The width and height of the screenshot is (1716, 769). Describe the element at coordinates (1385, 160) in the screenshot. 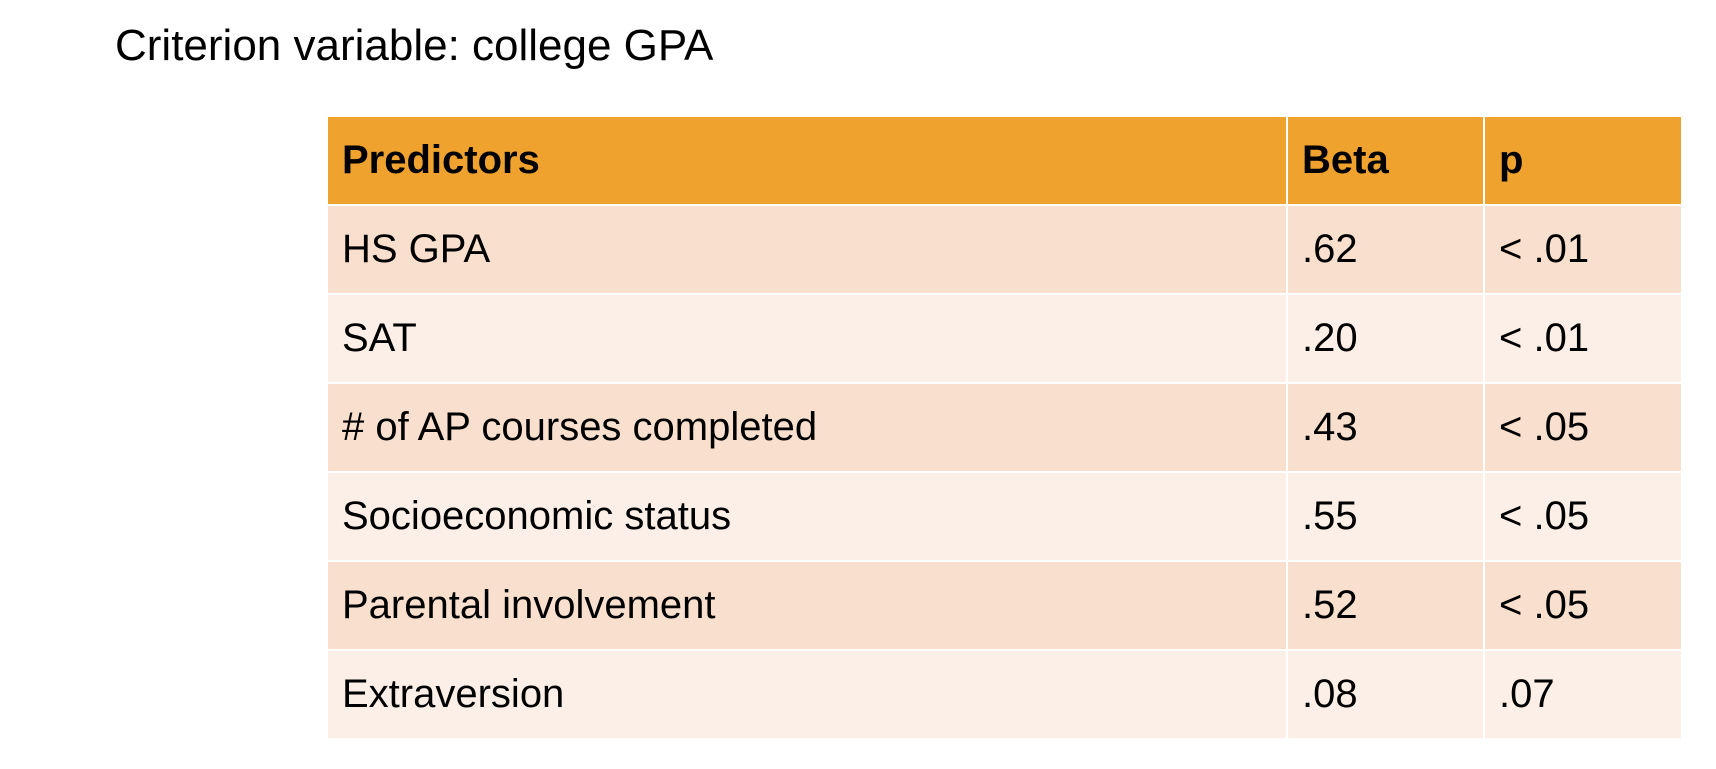

I see `header-beta: Beta` at that location.